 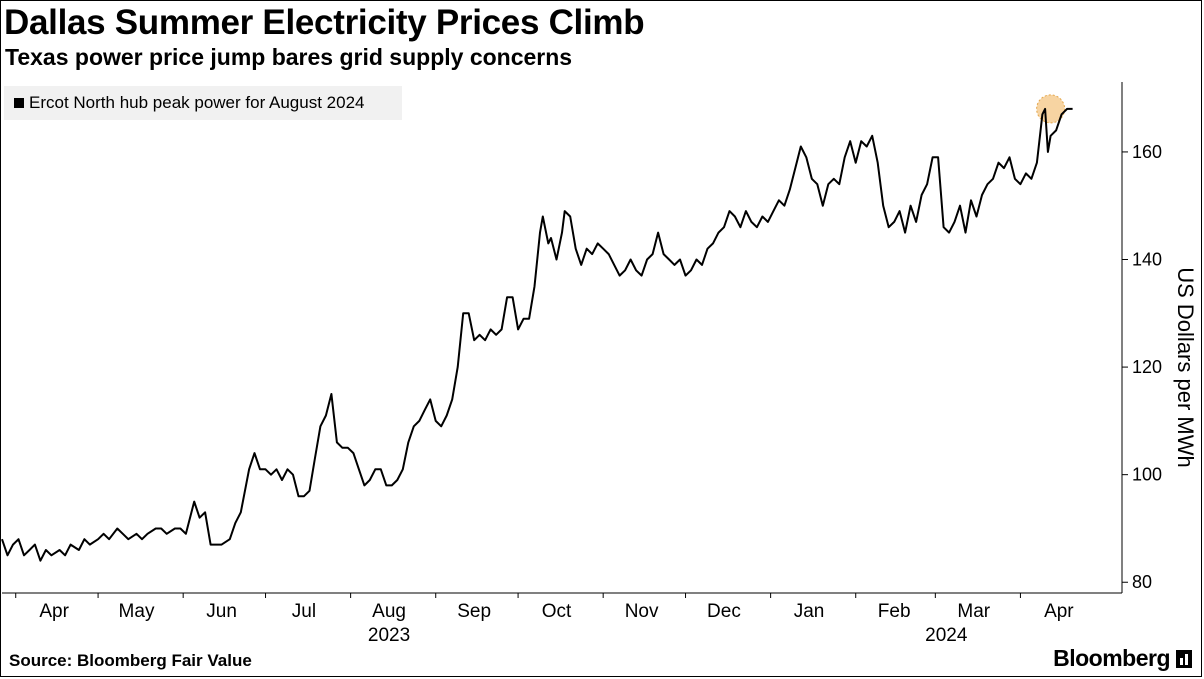 What do you see at coordinates (724, 611) in the screenshot?
I see `x-tick-label: Dec` at bounding box center [724, 611].